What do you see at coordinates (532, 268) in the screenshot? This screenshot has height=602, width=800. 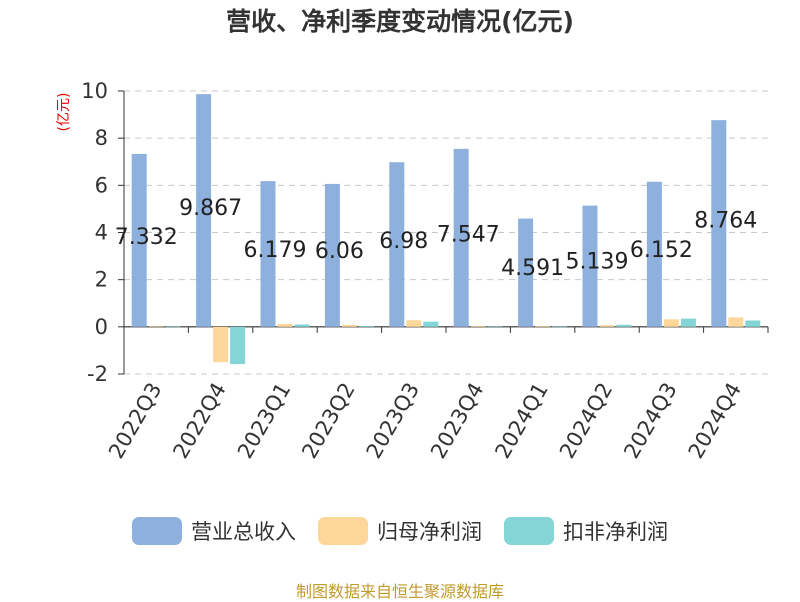 I see `bar-value-label: 4.591` at bounding box center [532, 268].